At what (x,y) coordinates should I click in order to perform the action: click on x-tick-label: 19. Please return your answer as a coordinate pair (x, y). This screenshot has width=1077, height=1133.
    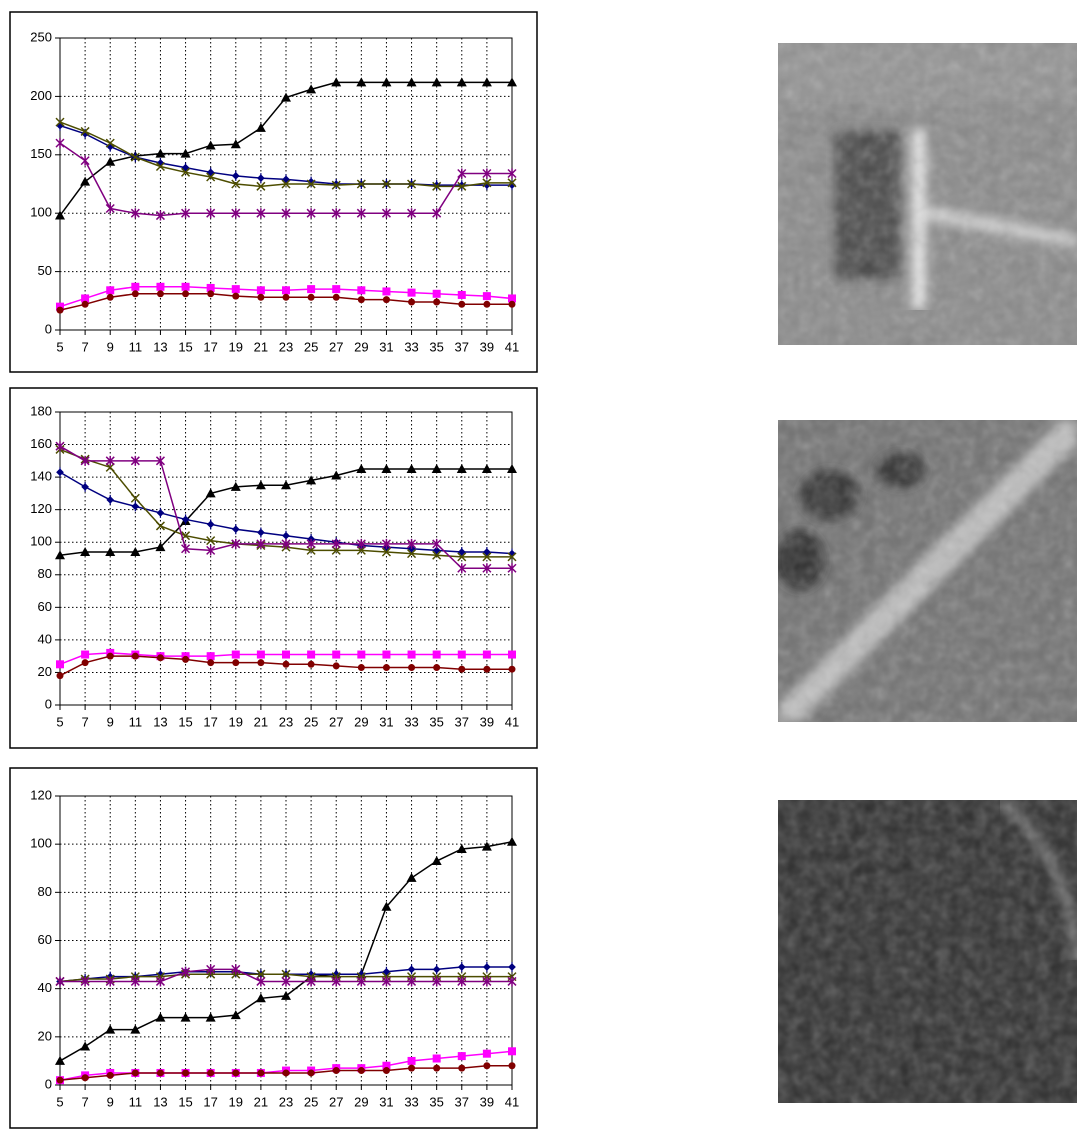
    Looking at the image, I should click on (236, 346).